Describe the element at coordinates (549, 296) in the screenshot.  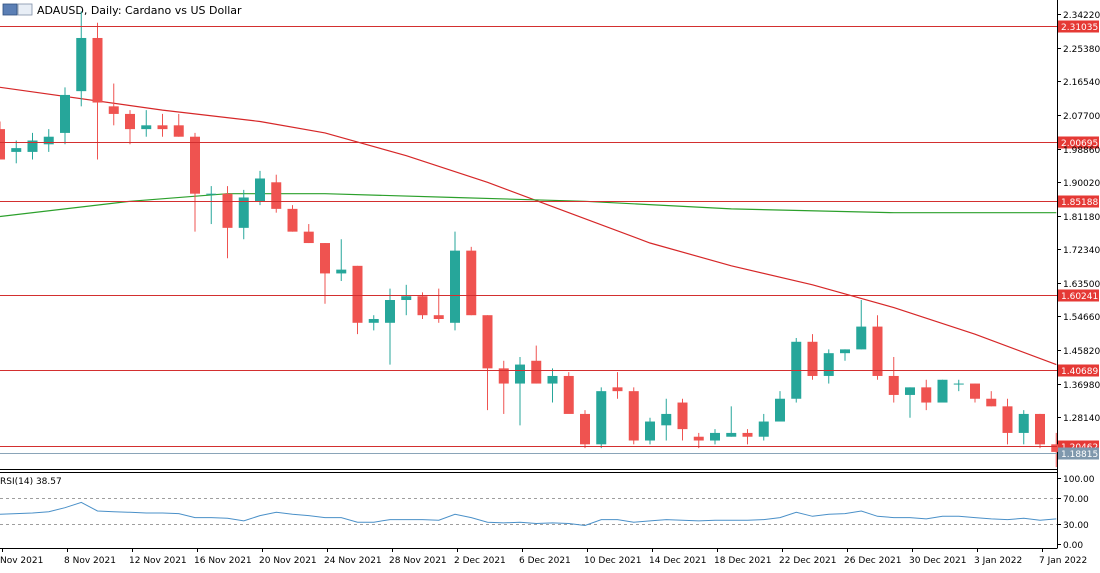
I see `level: 1.60241` at that location.